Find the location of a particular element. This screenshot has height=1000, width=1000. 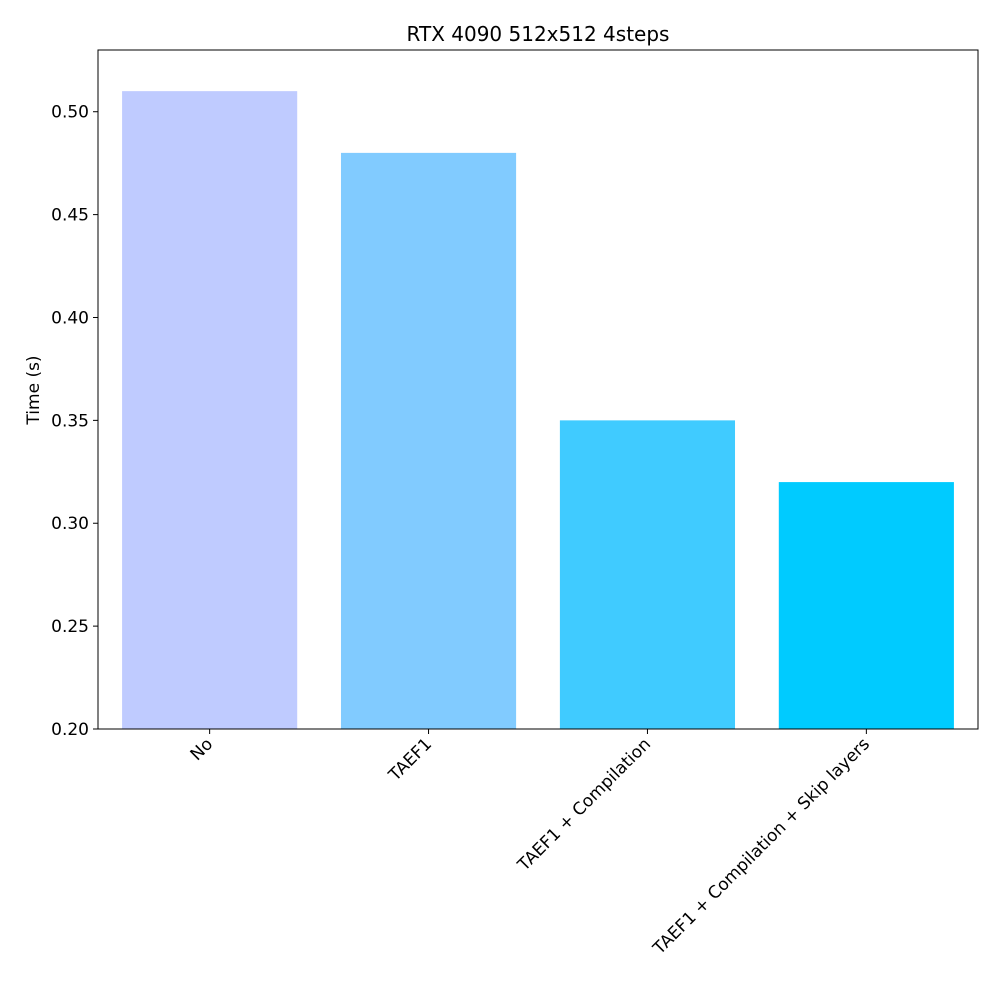

x-tick-label: TAEF1 + Compilation is located at coordinates (584, 805).